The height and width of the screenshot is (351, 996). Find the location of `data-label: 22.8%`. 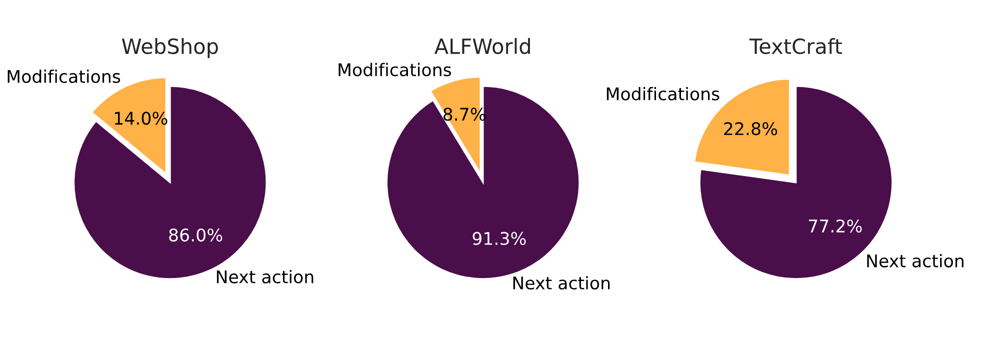

data-label: 22.8% is located at coordinates (751, 129).